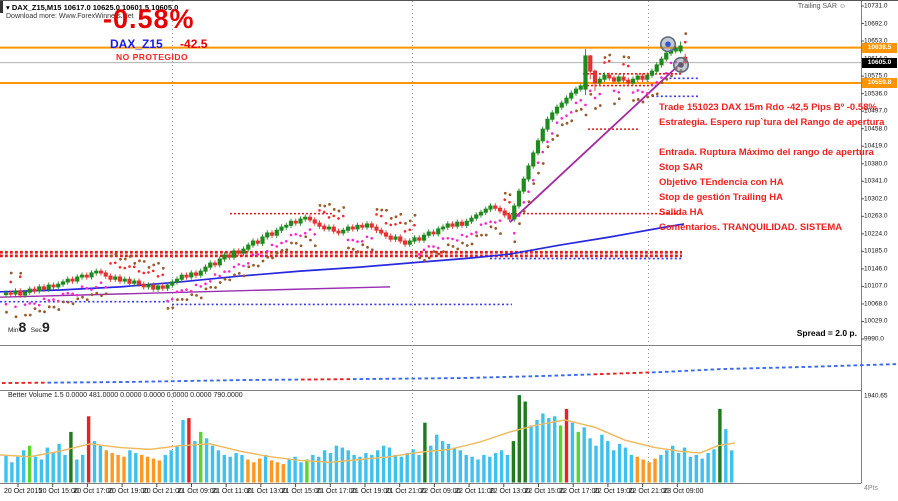 This screenshot has width=898, height=501. What do you see at coordinates (136, 44) in the screenshot?
I see `pnl-symbol: DAX_Z15` at bounding box center [136, 44].